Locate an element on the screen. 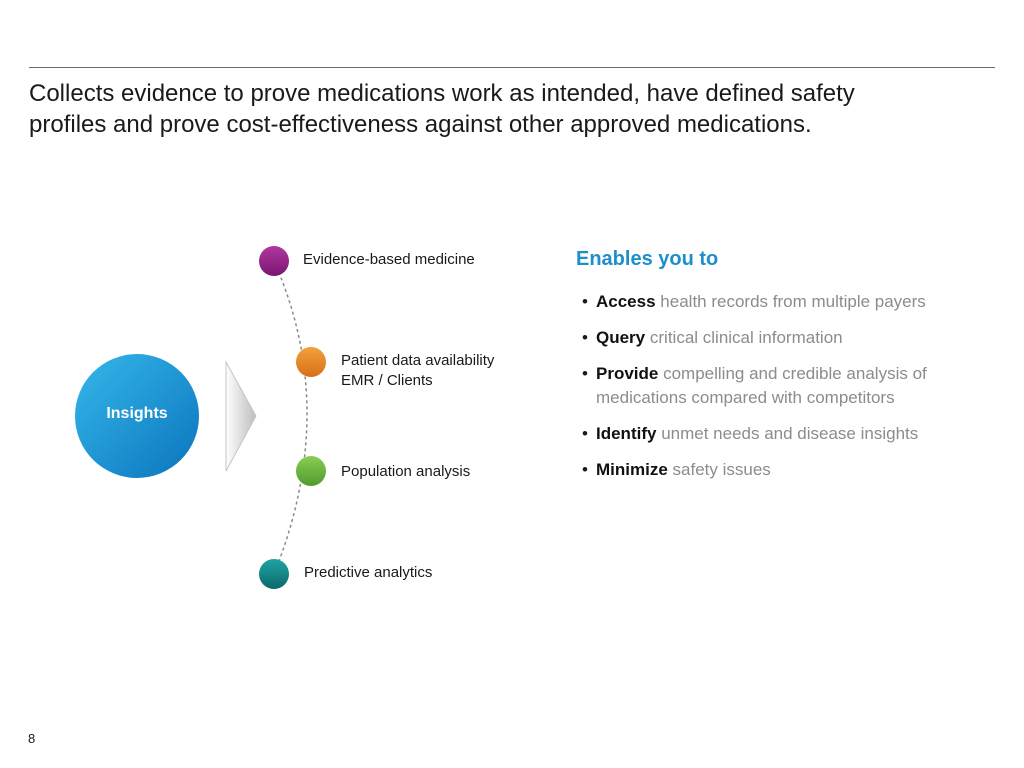 The height and width of the screenshot is (768, 1024). top-divider is located at coordinates (512, 67).